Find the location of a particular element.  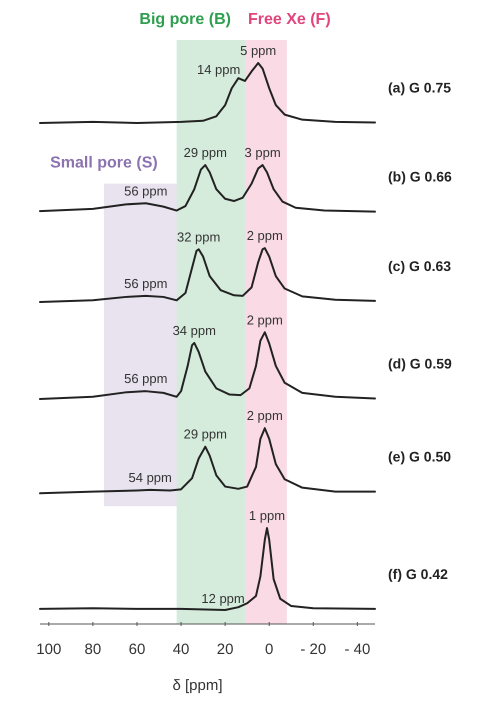

x-tick-label: - 20 is located at coordinates (313, 649).